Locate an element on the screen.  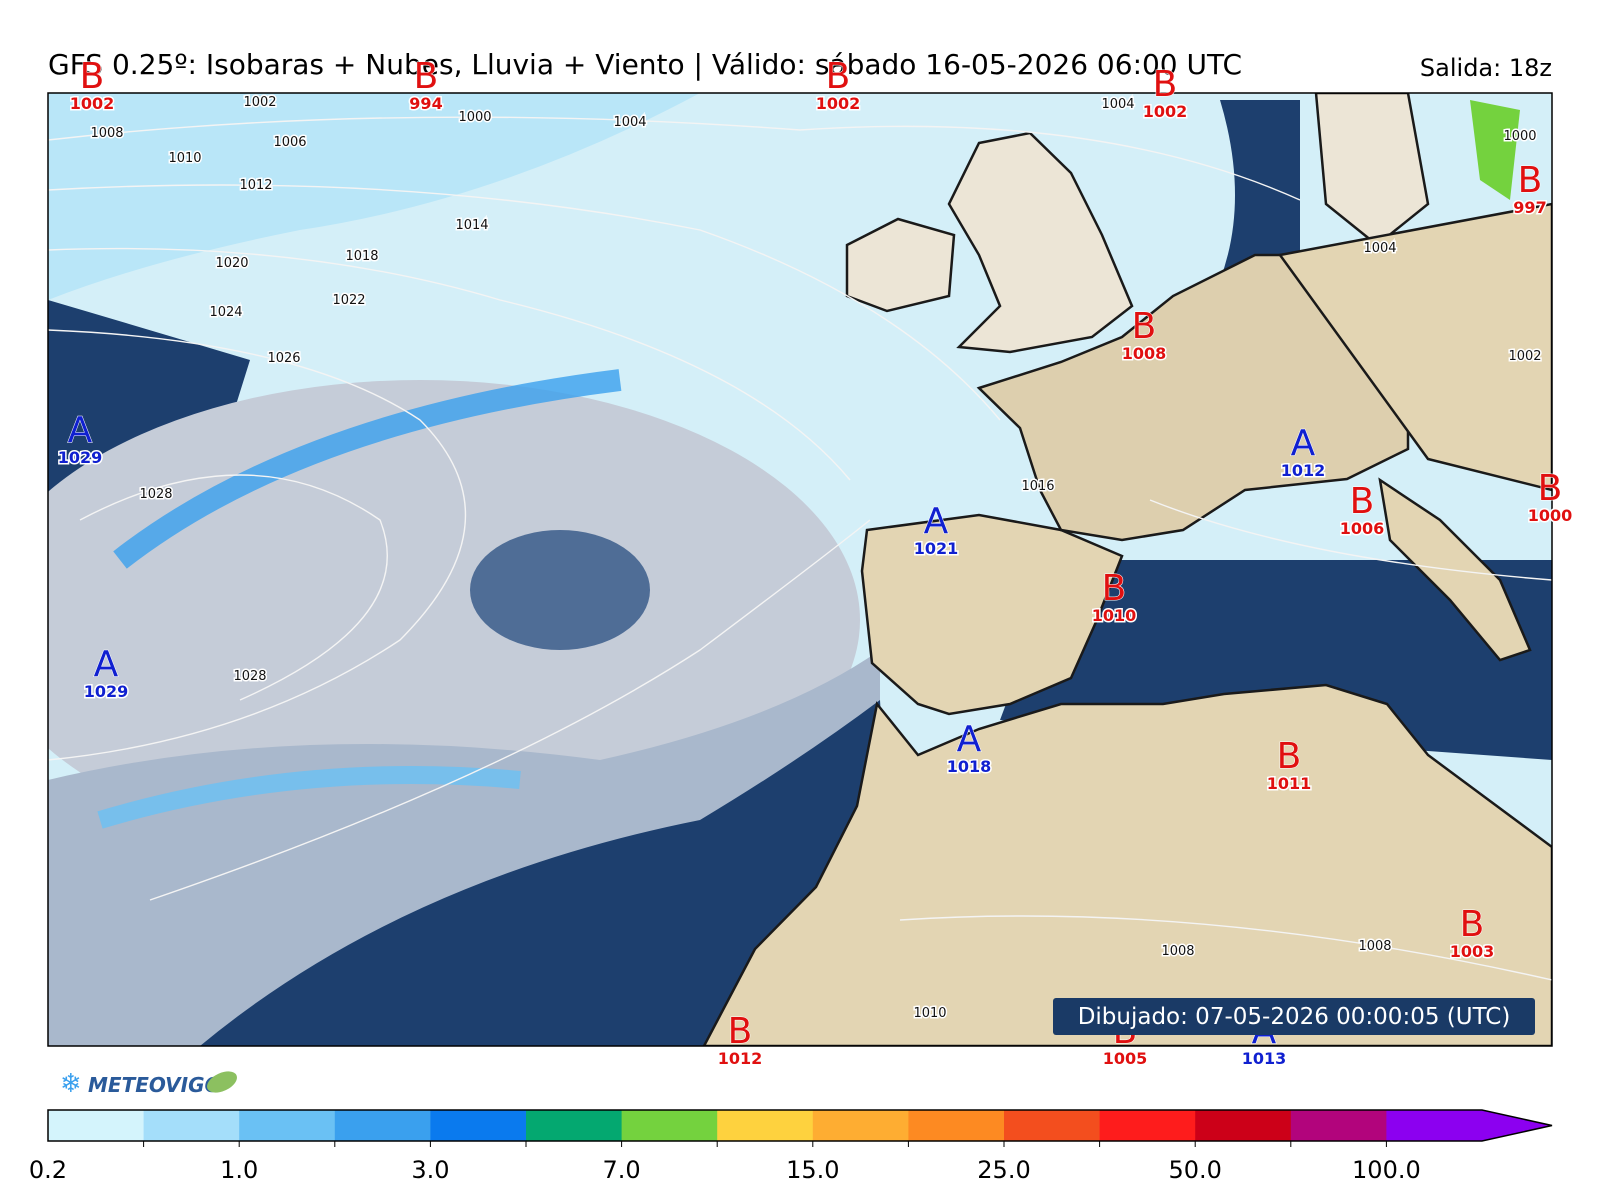
isobar-label: 1024 is located at coordinates (225, 312).